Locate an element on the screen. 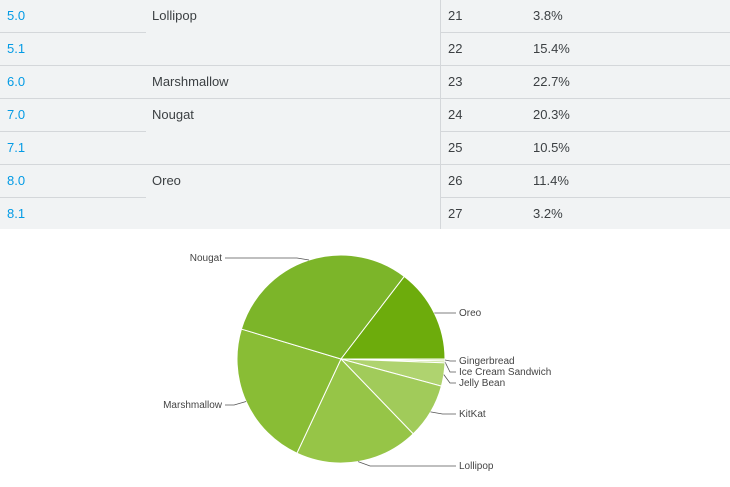 The height and width of the screenshot is (487, 730). distribution-cell: 15.4% is located at coordinates (551, 48).